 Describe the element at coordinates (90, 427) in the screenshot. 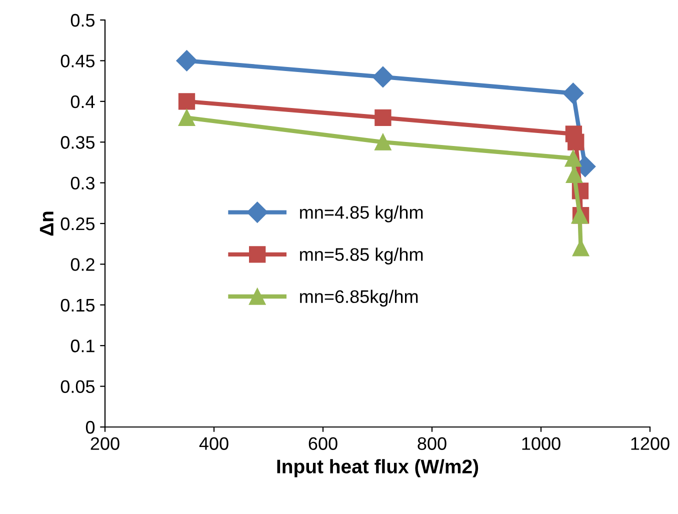

I see `y-tick-label: 0` at that location.